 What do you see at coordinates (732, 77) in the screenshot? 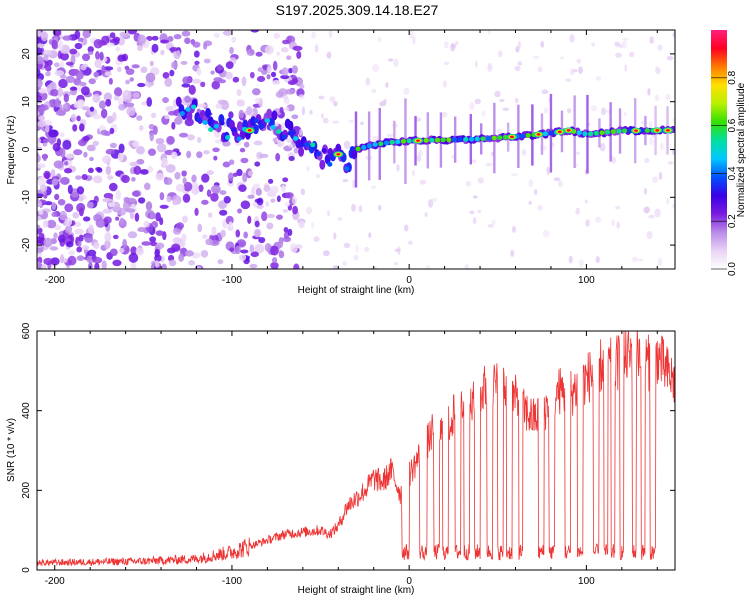
I see `colorbar-tick-label: 0.8` at bounding box center [732, 77].